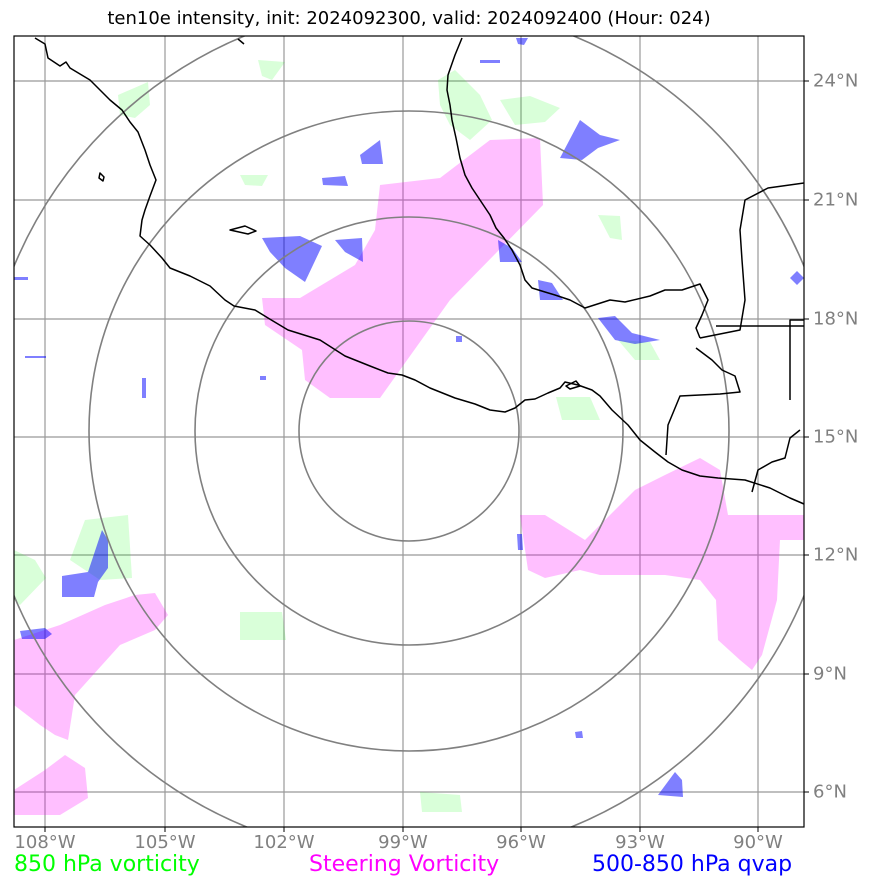 The height and width of the screenshot is (891, 875). What do you see at coordinates (403, 842) in the screenshot?
I see `lon-label-99w: 99°W` at bounding box center [403, 842].